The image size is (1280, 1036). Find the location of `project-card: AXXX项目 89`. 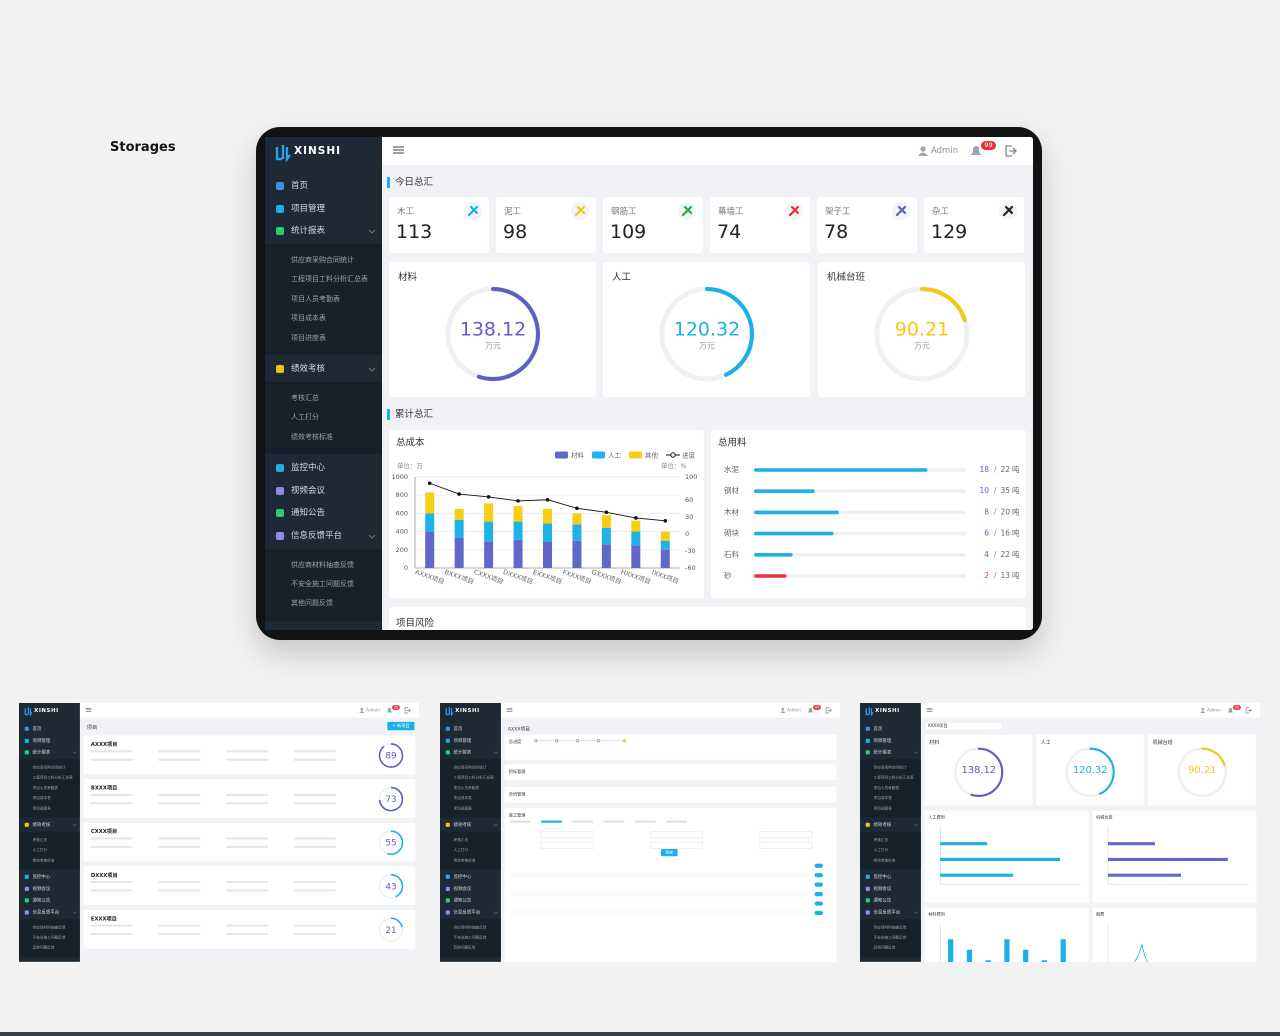

project-card: AXXX项目 89 is located at coordinates (249, 755).